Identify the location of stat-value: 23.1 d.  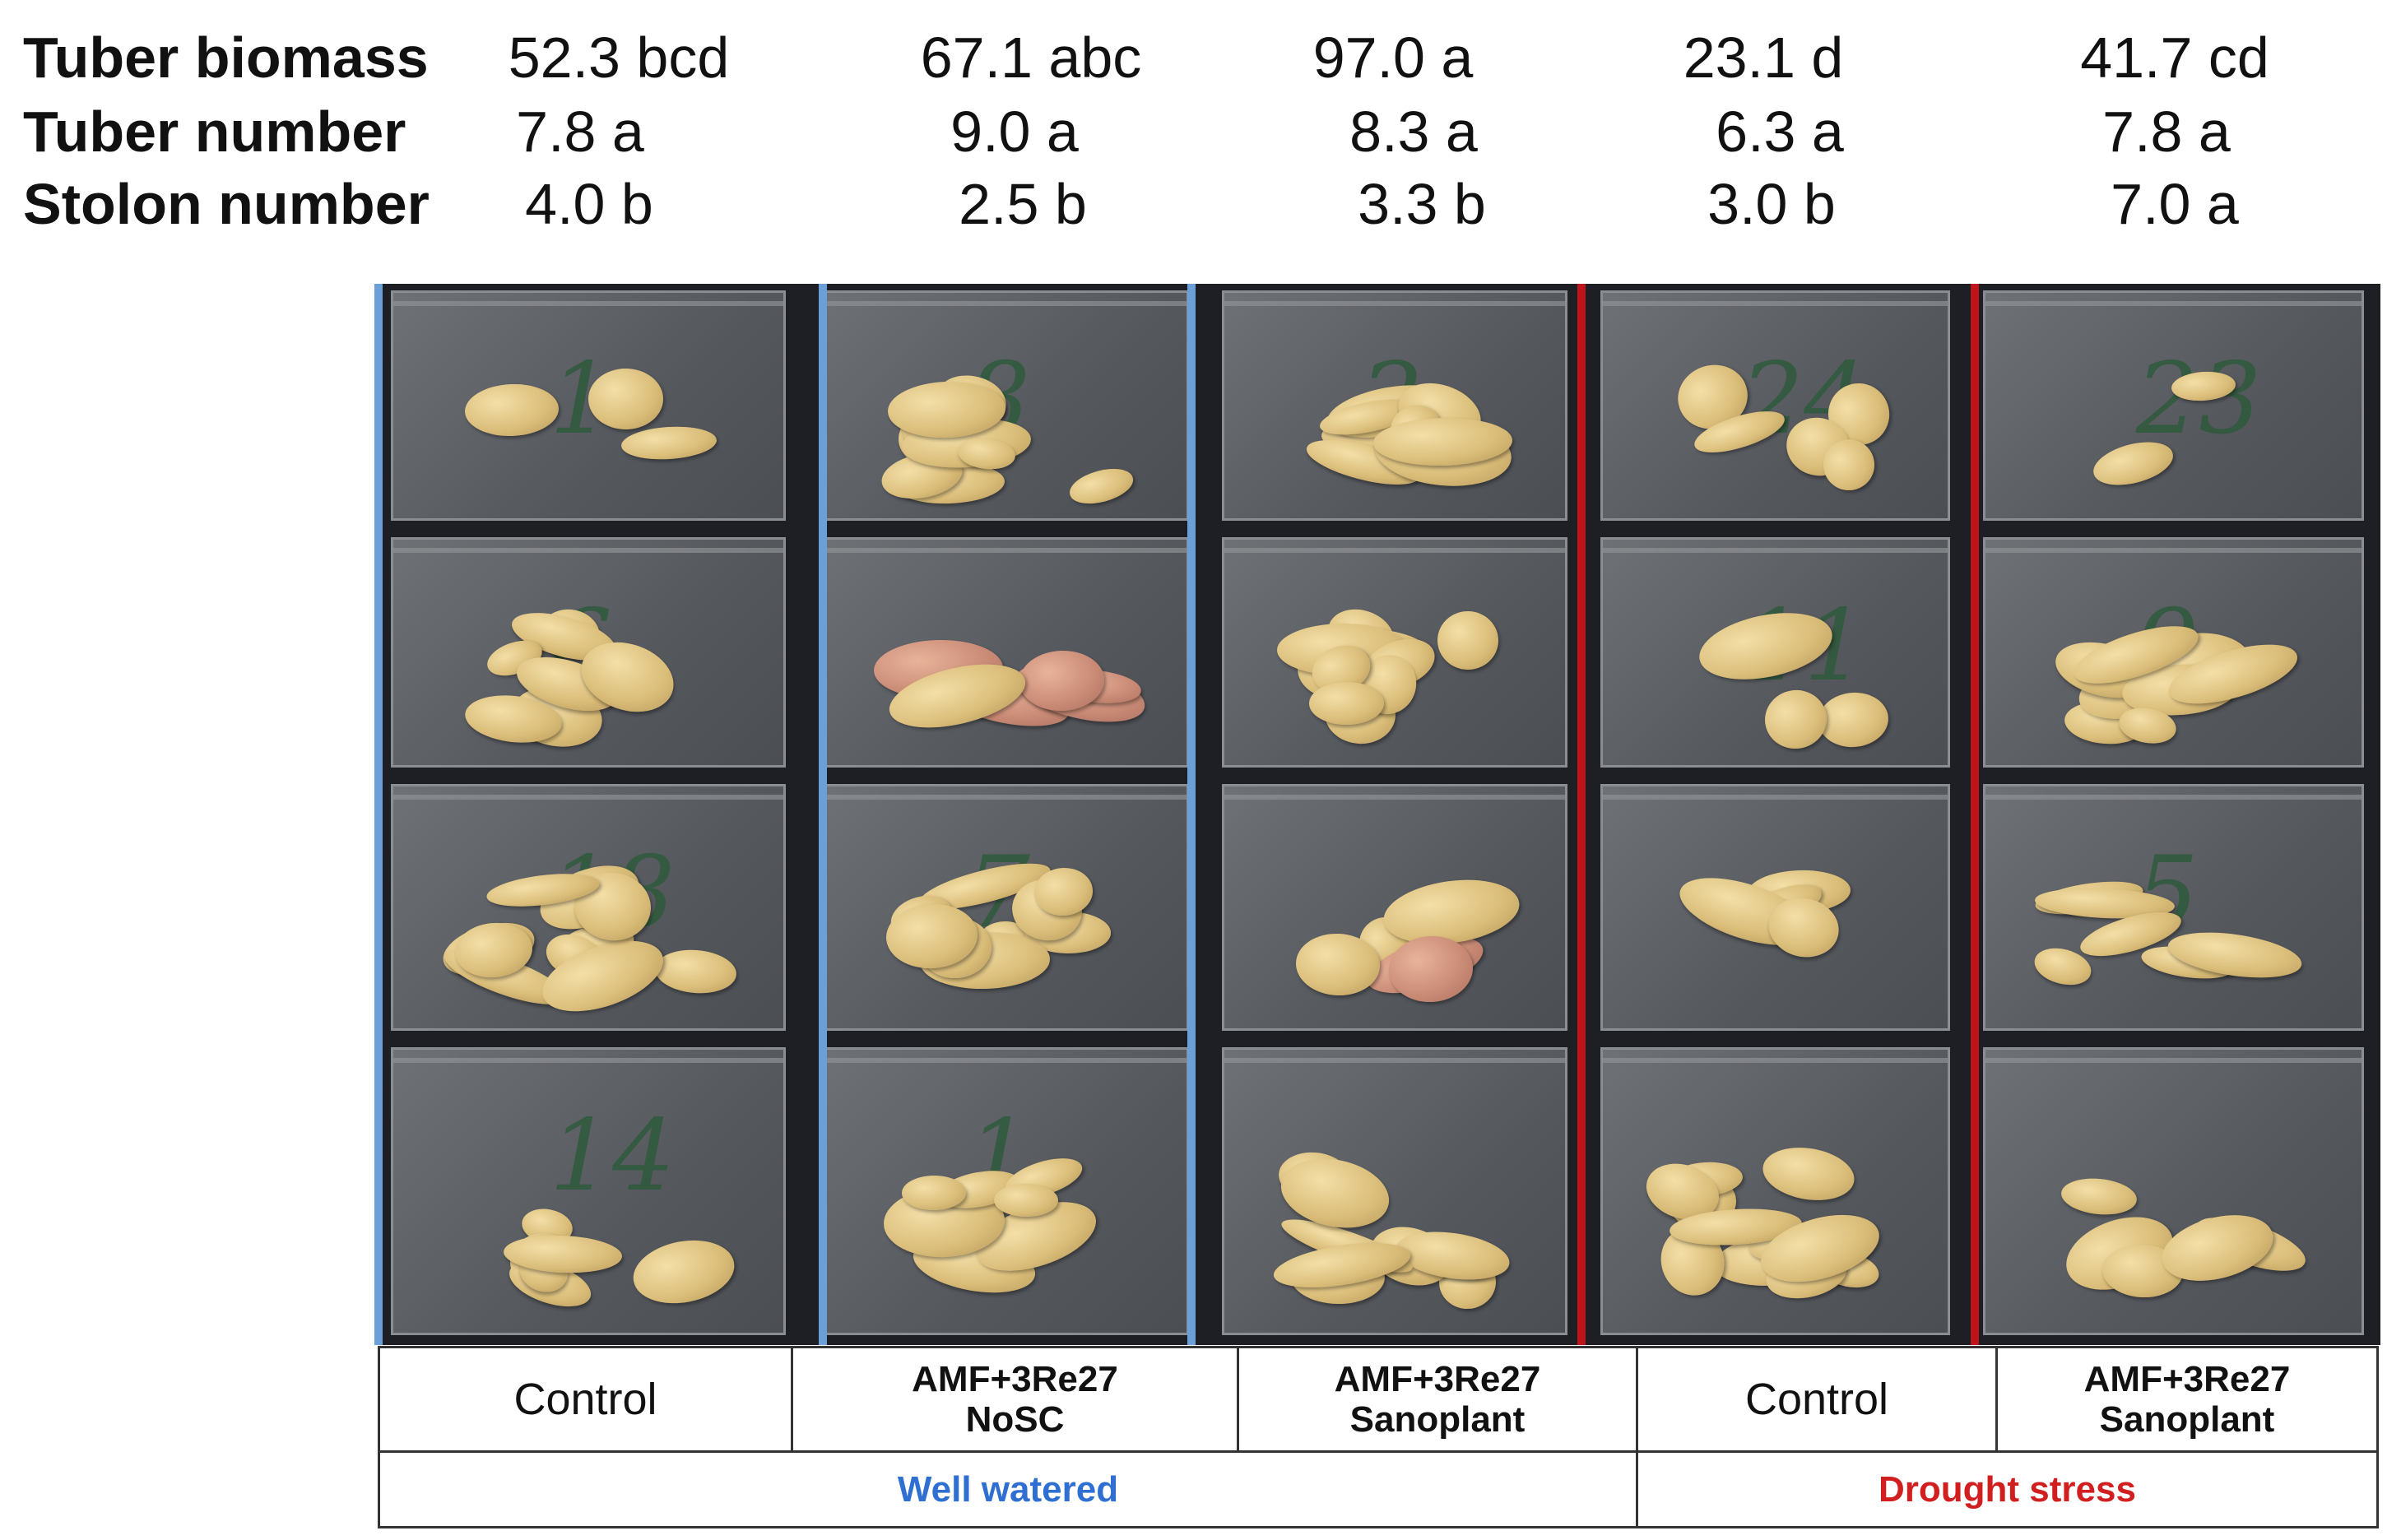
(1763, 58).